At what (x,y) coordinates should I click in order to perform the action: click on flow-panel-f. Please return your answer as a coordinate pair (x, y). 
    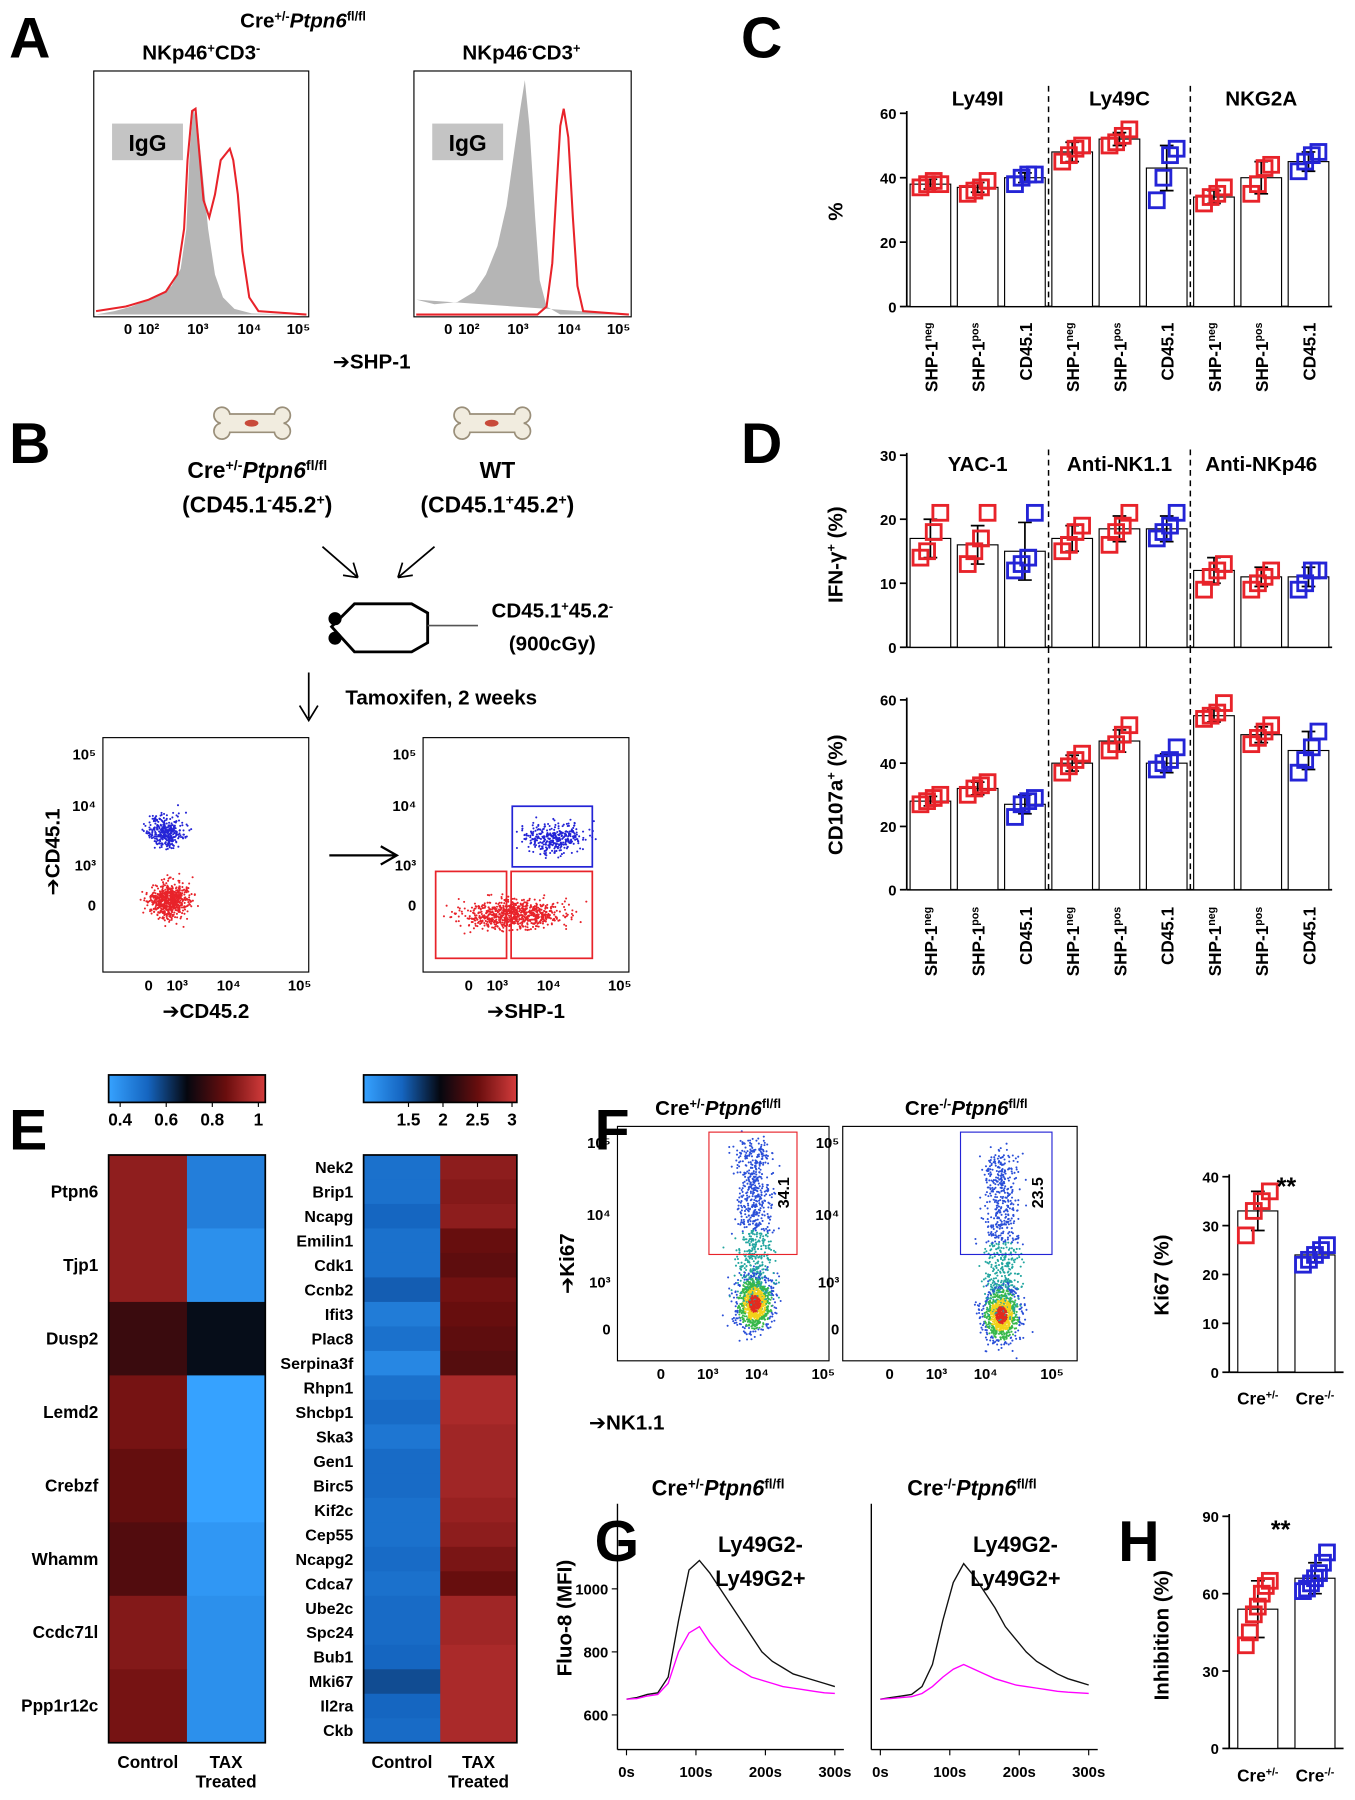
    Looking at the image, I should click on (847, 1243).